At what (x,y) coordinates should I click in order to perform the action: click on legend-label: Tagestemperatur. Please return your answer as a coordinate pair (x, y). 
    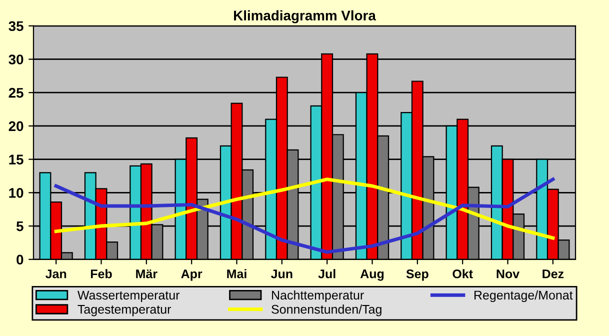
    Looking at the image, I should click on (125, 310).